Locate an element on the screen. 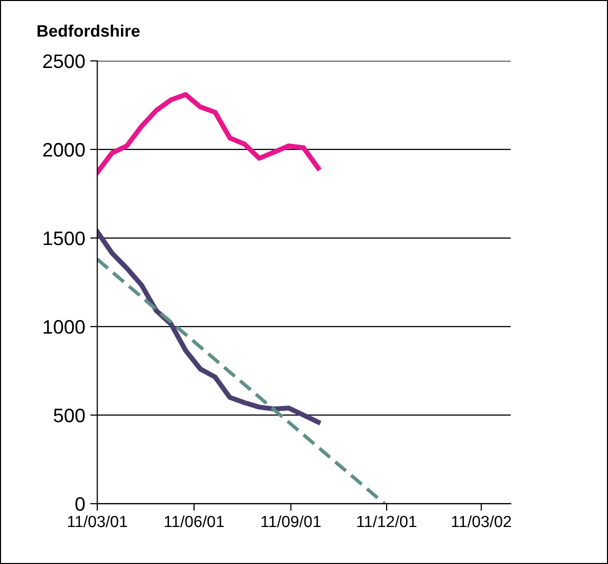 The image size is (608, 564). y-tick-label: 2500 is located at coordinates (64, 61).